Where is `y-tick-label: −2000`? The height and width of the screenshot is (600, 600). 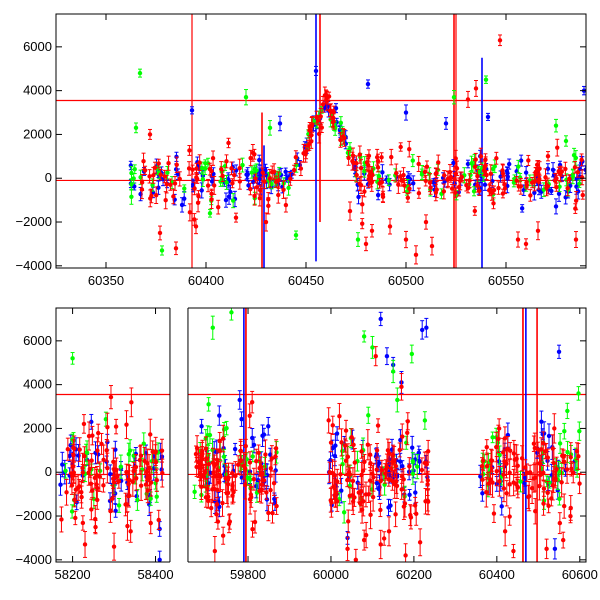
y-tick-label: −2000 is located at coordinates (33, 221).